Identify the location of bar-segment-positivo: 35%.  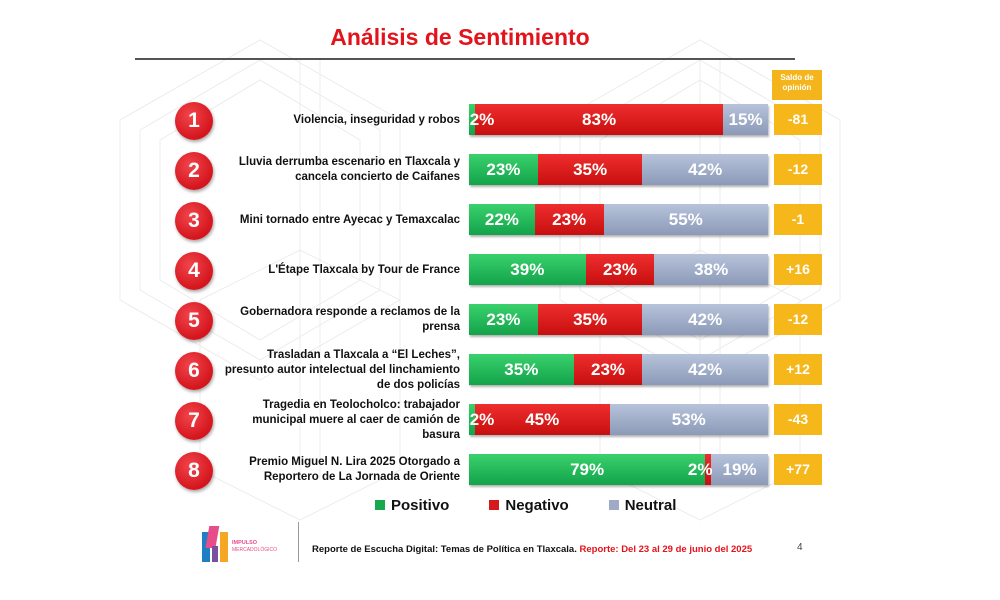
(521, 369).